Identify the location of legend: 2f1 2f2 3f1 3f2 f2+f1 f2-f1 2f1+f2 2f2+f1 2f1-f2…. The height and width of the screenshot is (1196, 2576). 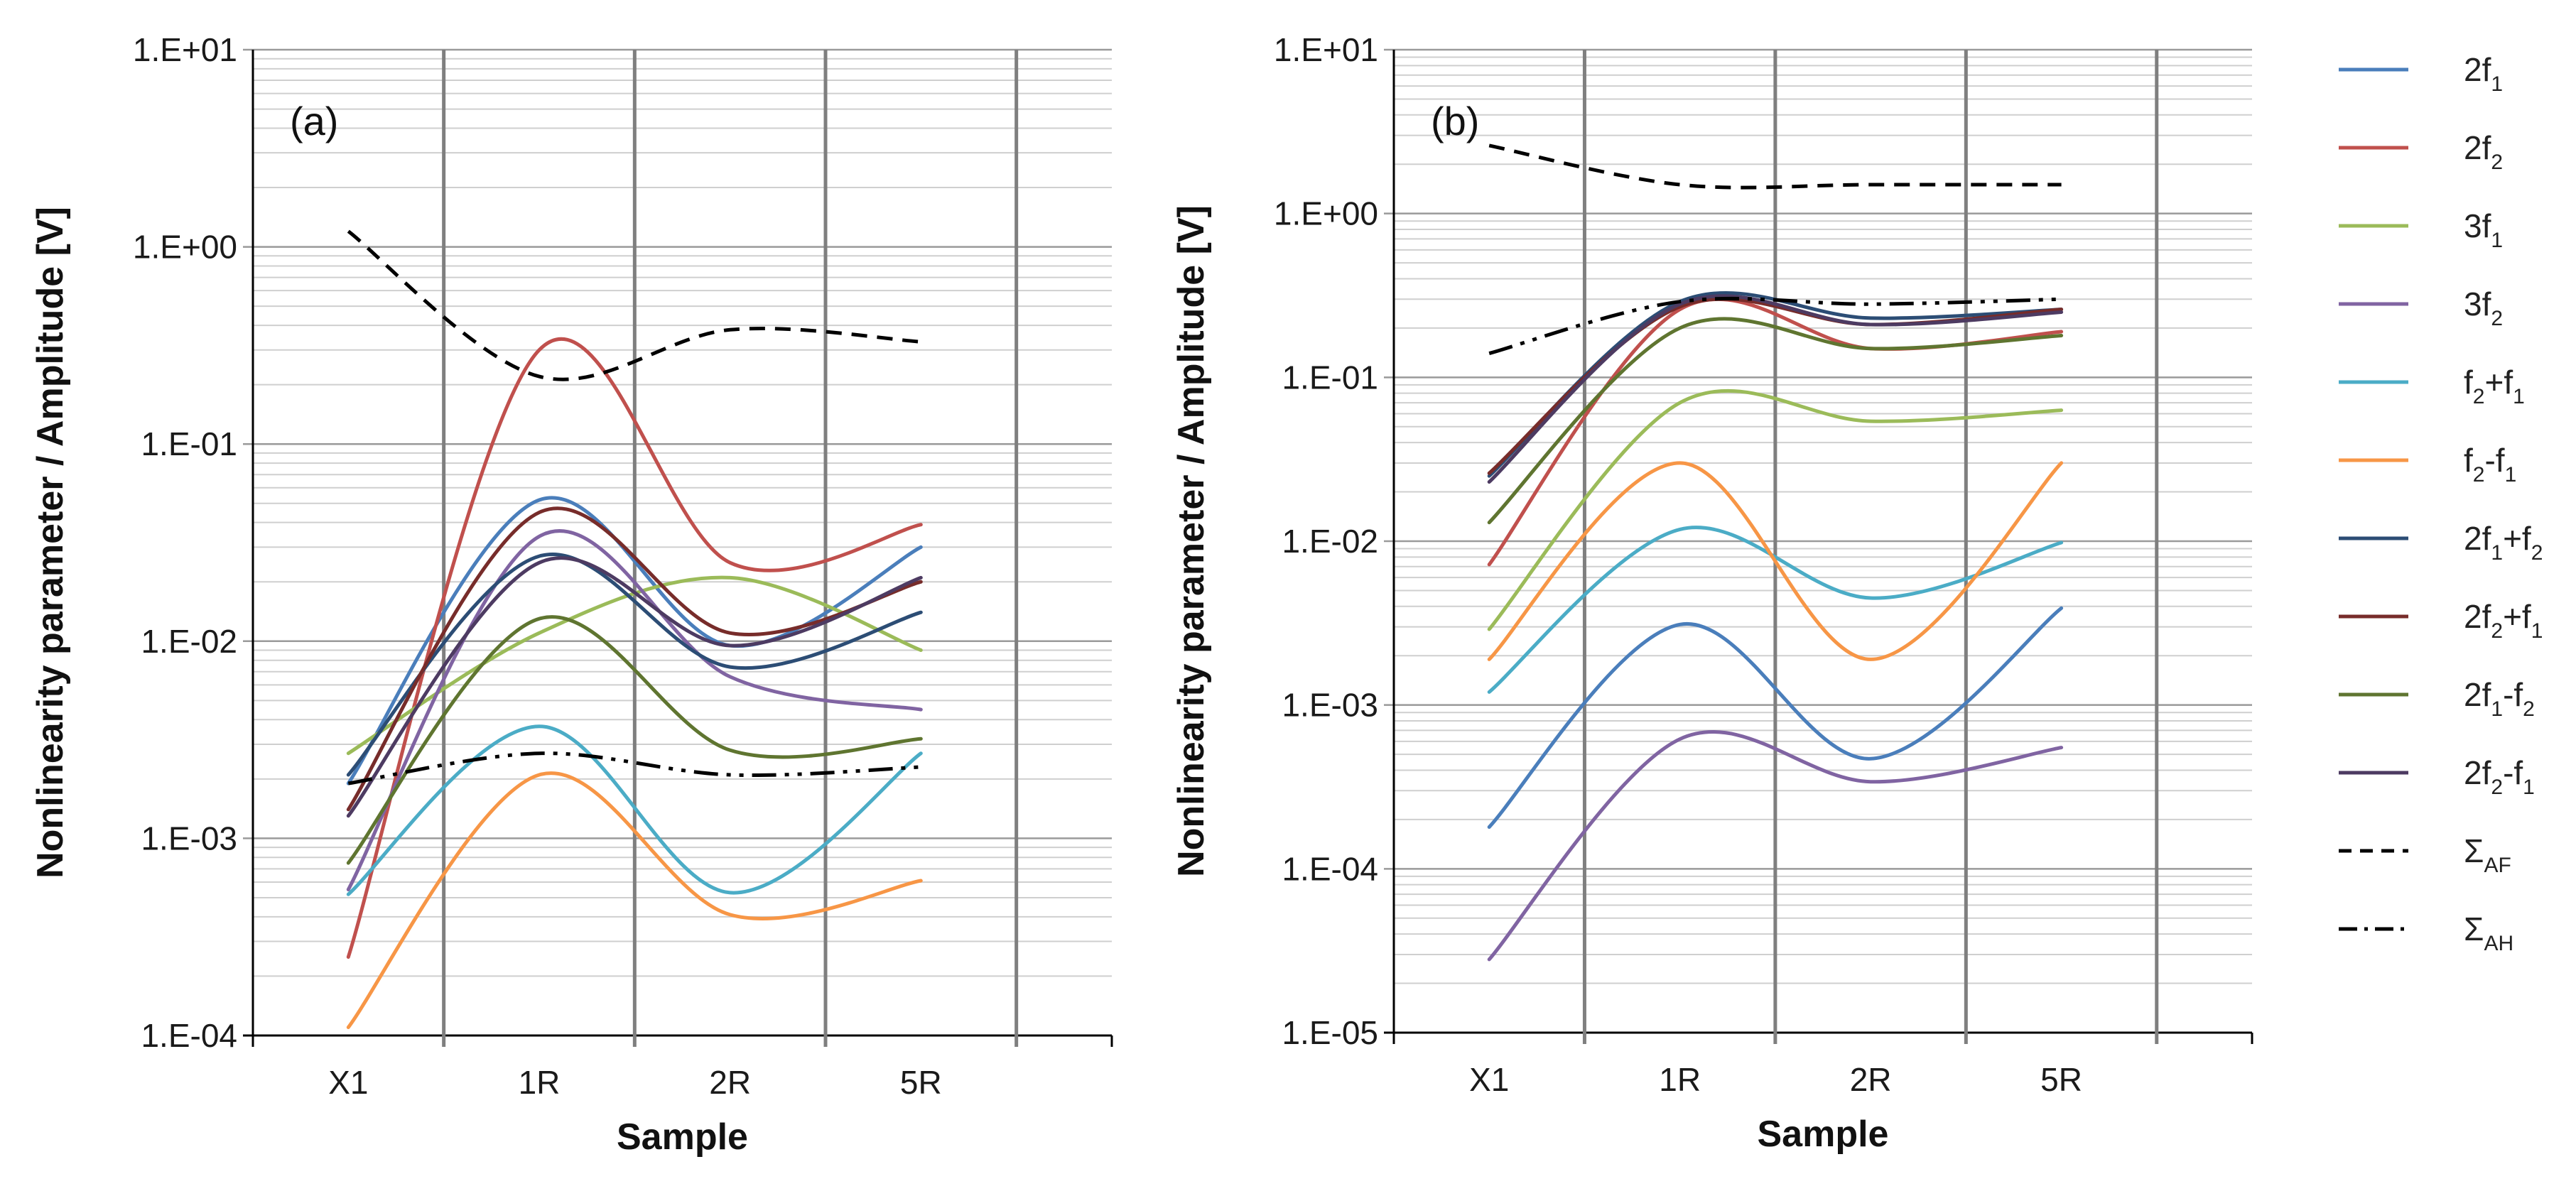
(2441, 503).